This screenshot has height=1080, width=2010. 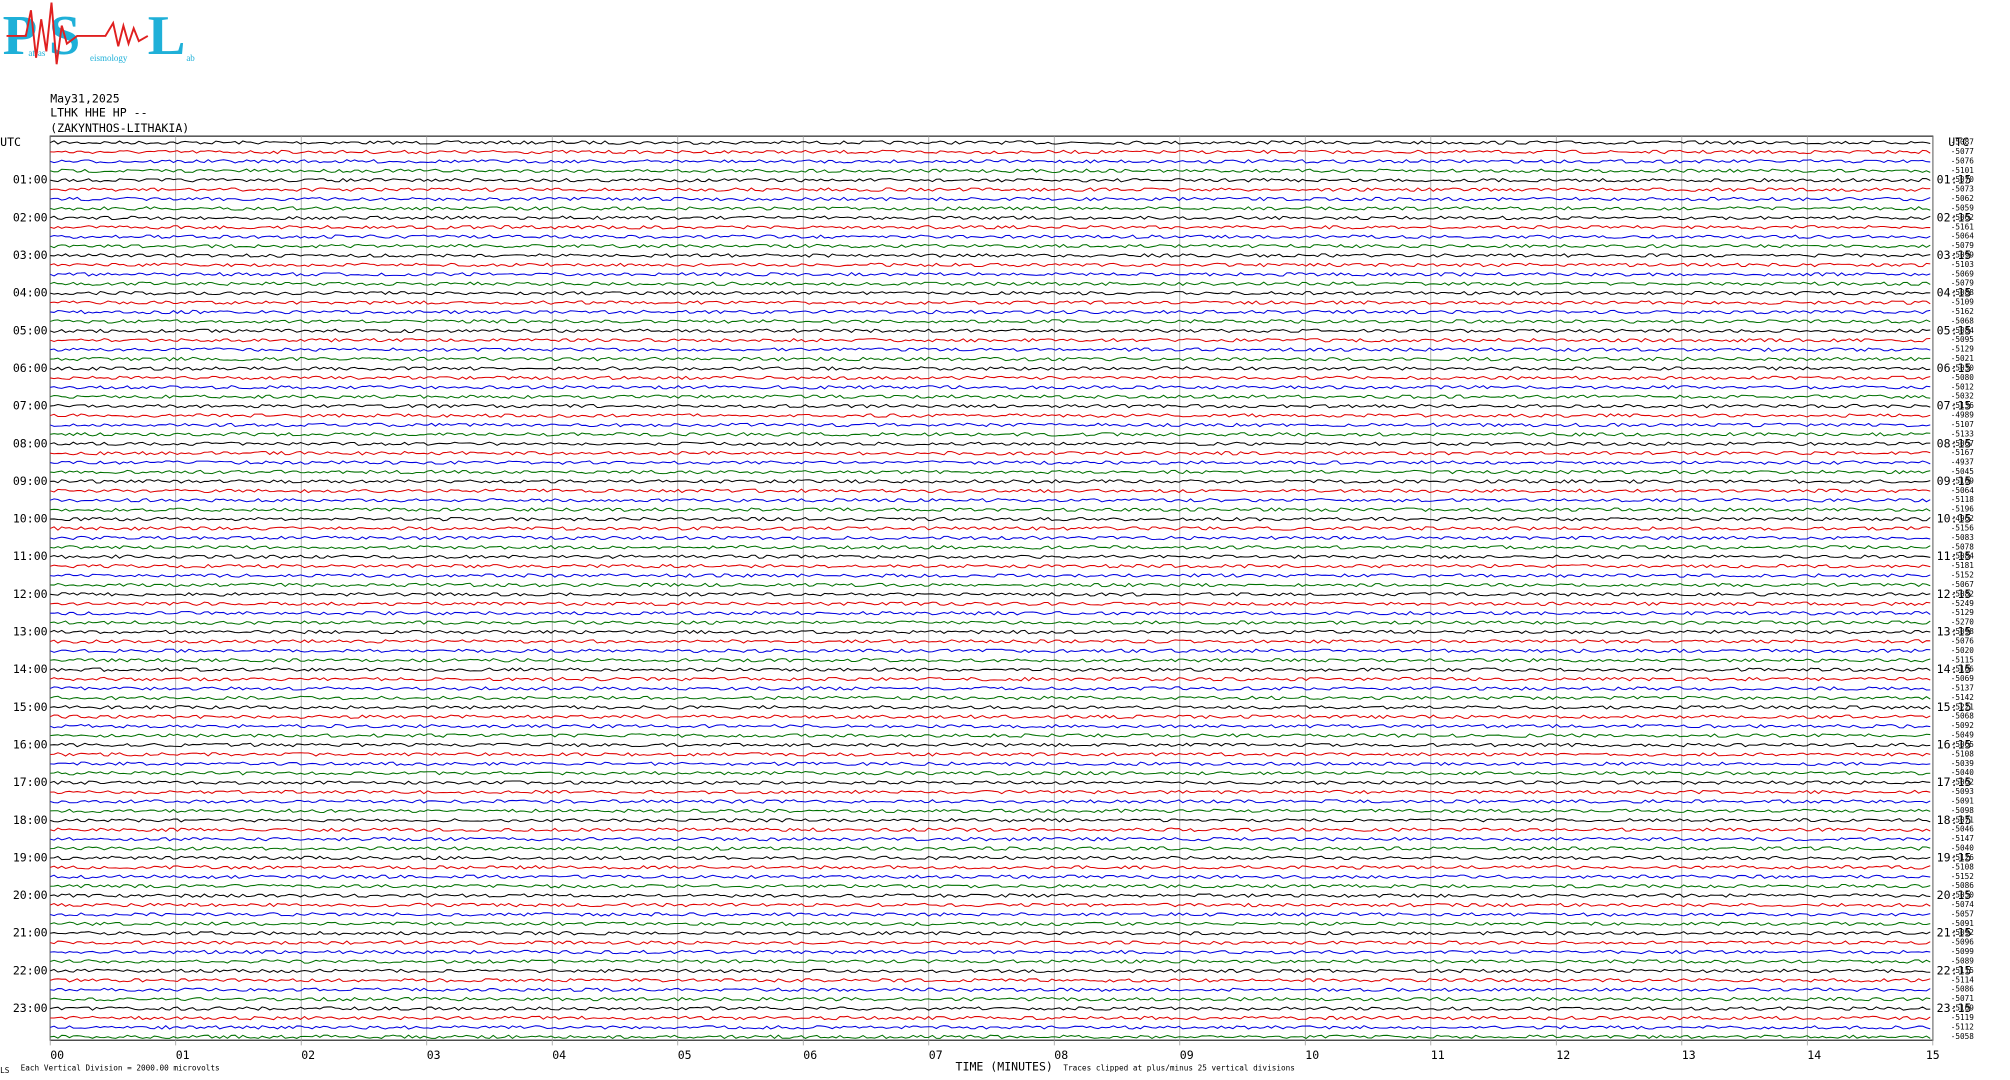 What do you see at coordinates (1963, 339) in the screenshot?
I see `offset-label: -5095` at bounding box center [1963, 339].